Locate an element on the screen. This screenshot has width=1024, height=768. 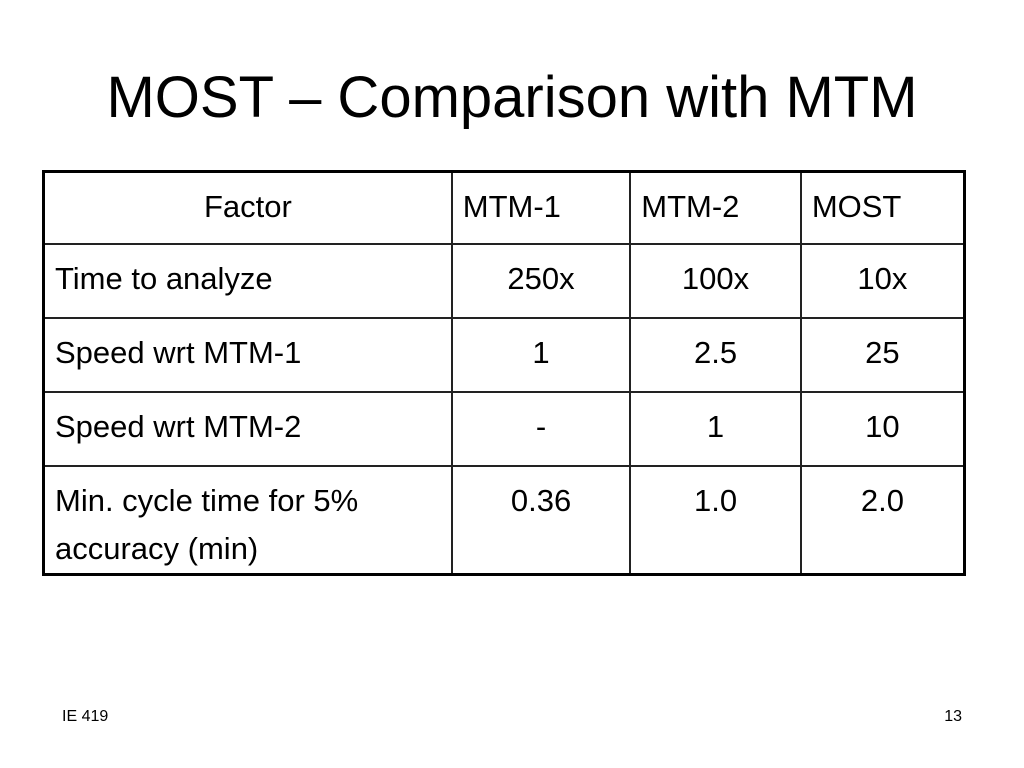
header-cell: Factor is located at coordinates (247, 207).